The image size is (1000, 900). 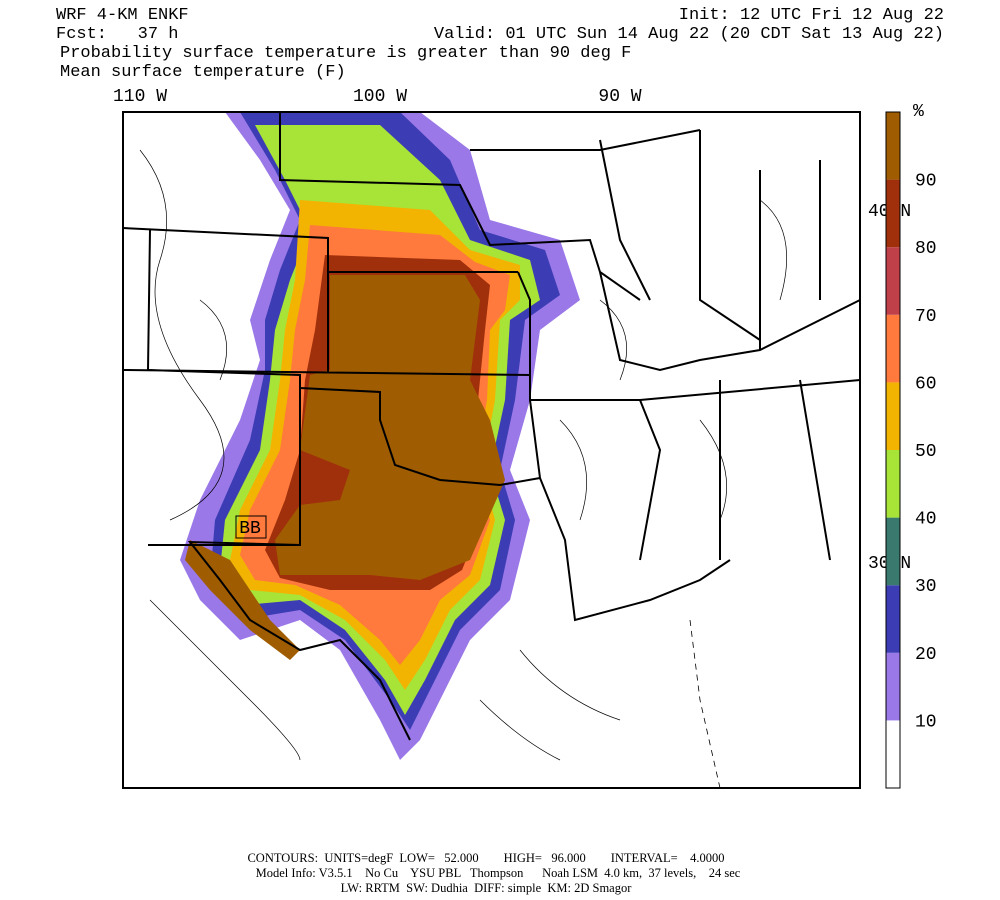 I want to click on colorbar-label: 80, so click(x=926, y=249).